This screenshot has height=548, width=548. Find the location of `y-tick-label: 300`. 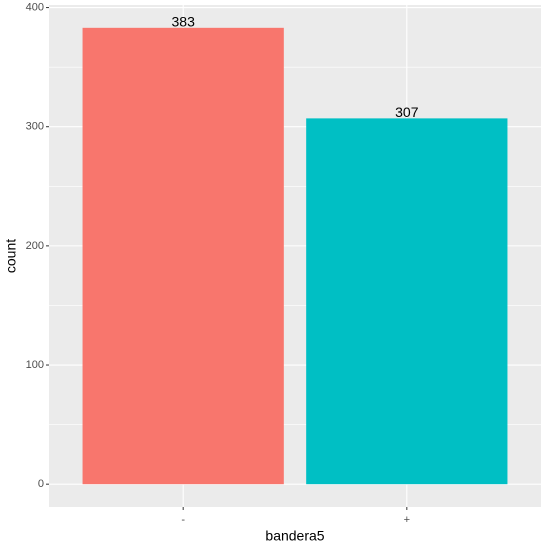

y-tick-label: 300 is located at coordinates (35, 127).